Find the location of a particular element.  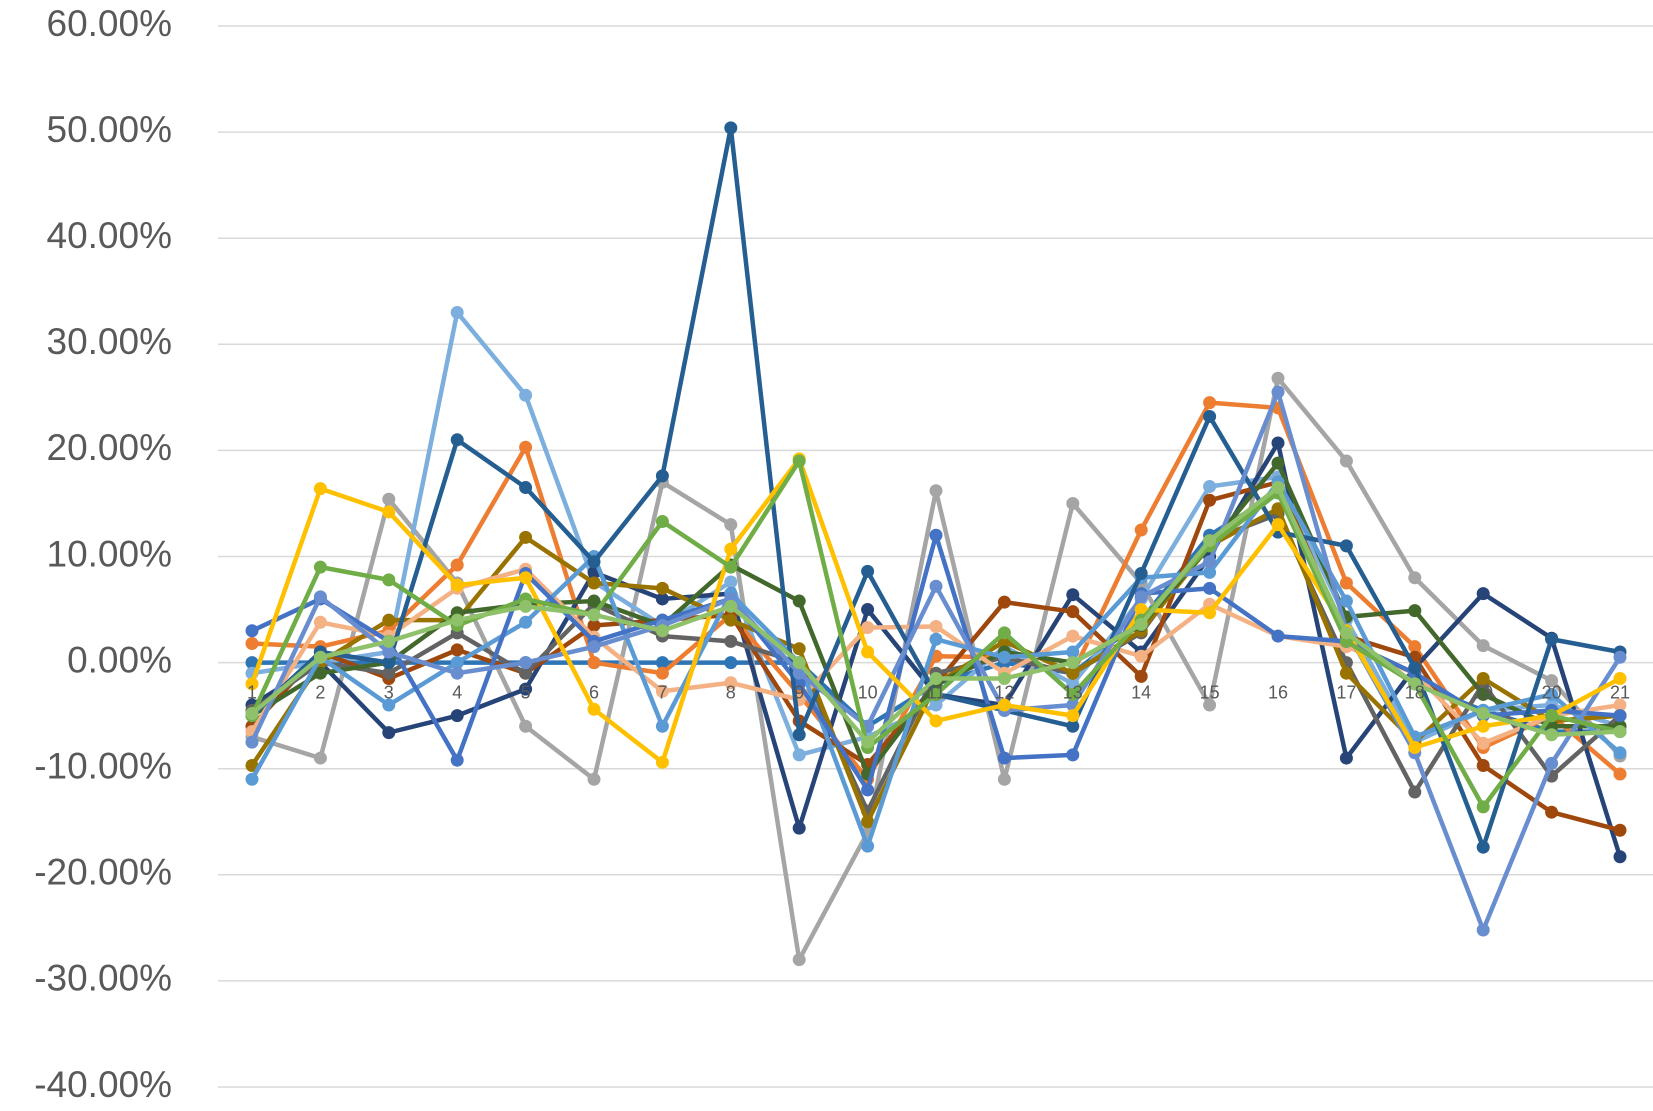

y-tick-label: 50.00% is located at coordinates (110, 129).